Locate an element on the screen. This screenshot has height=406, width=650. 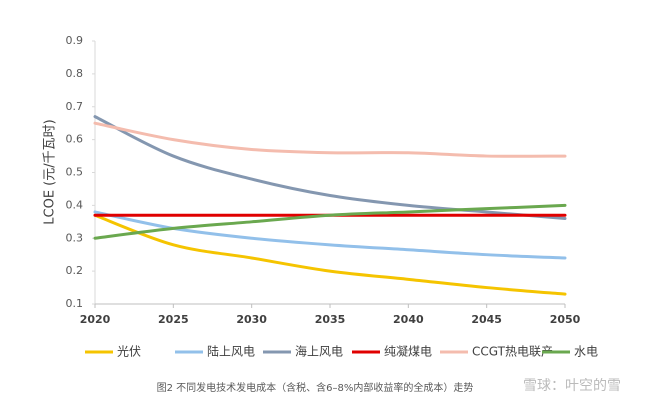
x-tick-label: 2025 is located at coordinates (173, 319).